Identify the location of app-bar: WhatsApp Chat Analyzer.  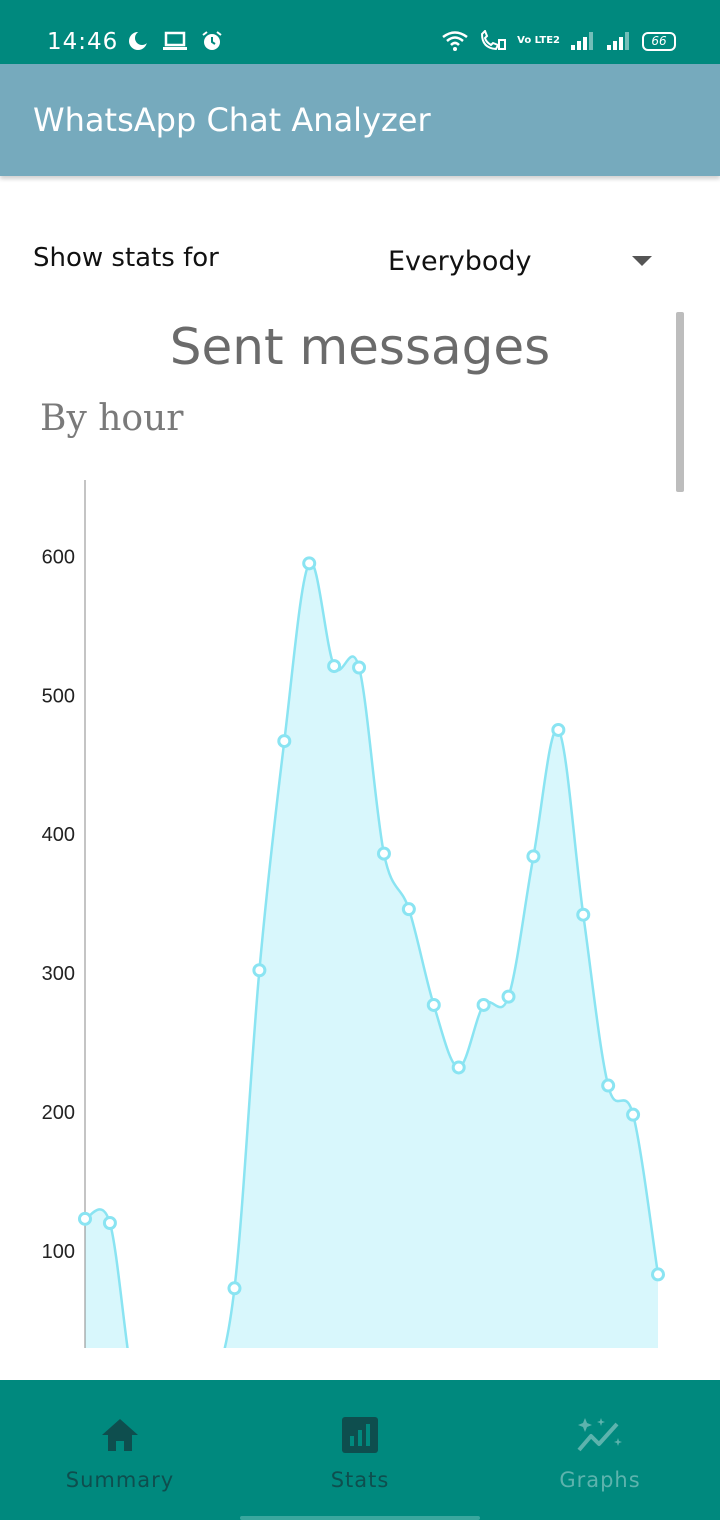
(360, 120).